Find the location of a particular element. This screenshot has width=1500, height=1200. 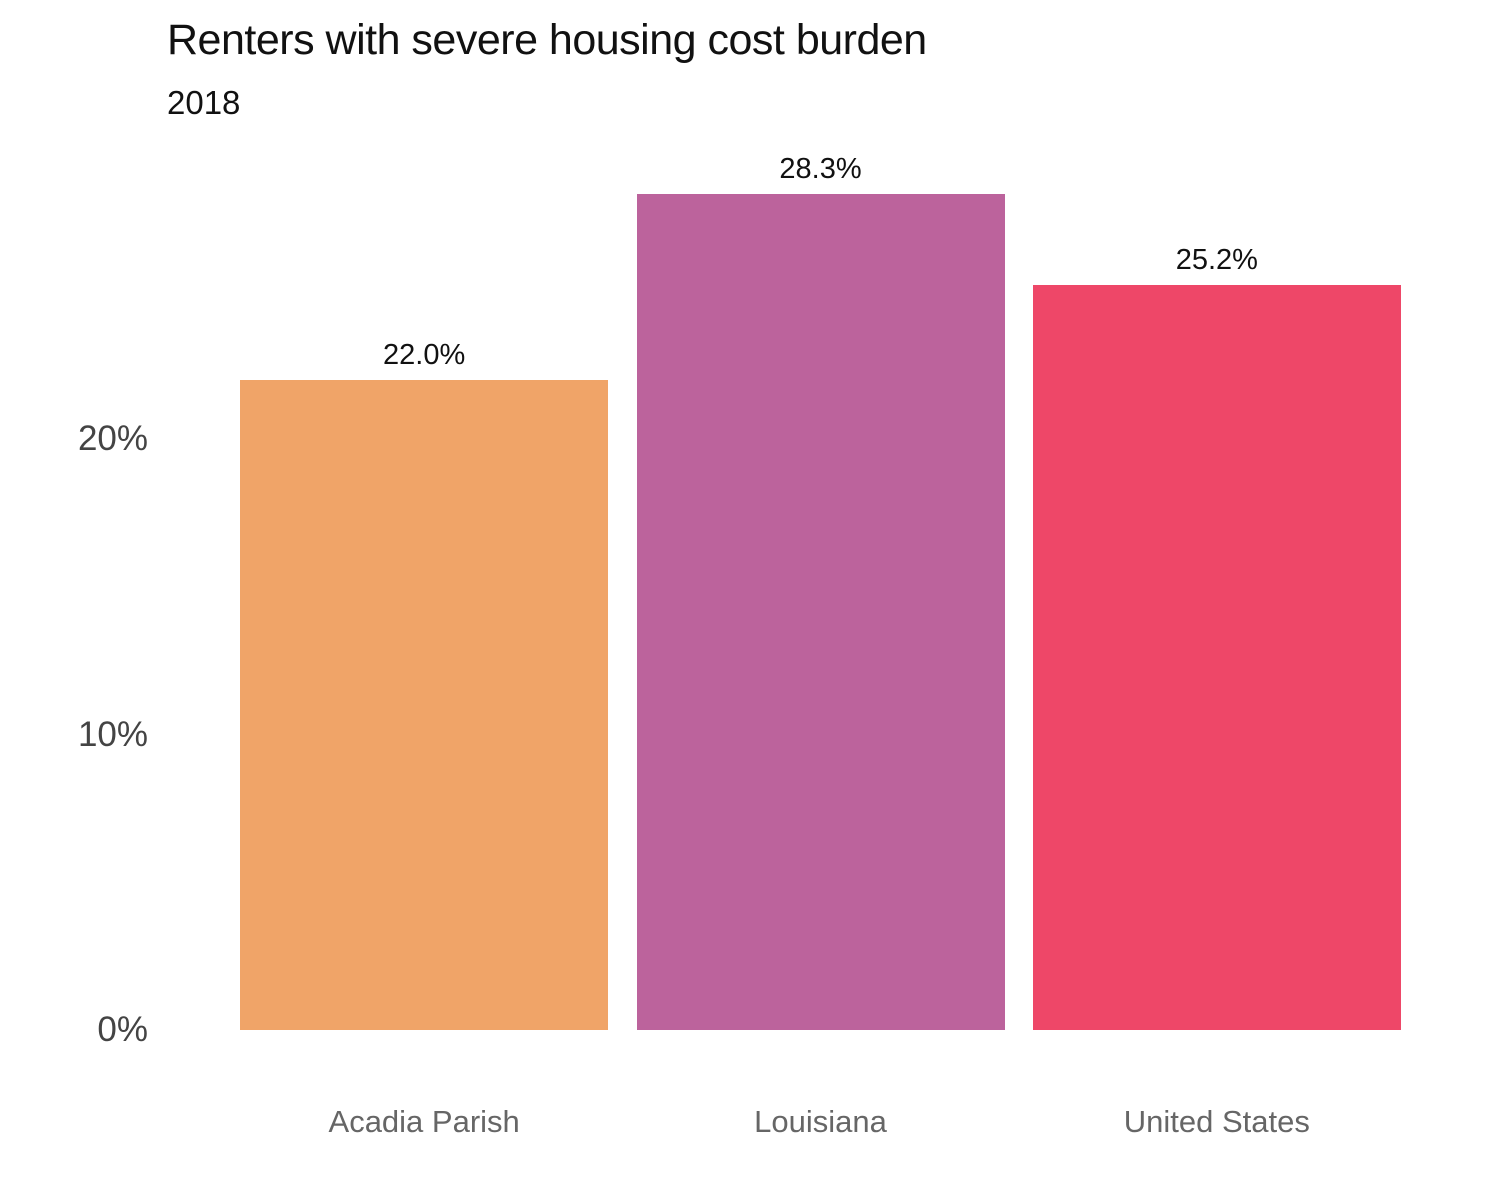

bar-value-label: 25.2% is located at coordinates (1216, 260).